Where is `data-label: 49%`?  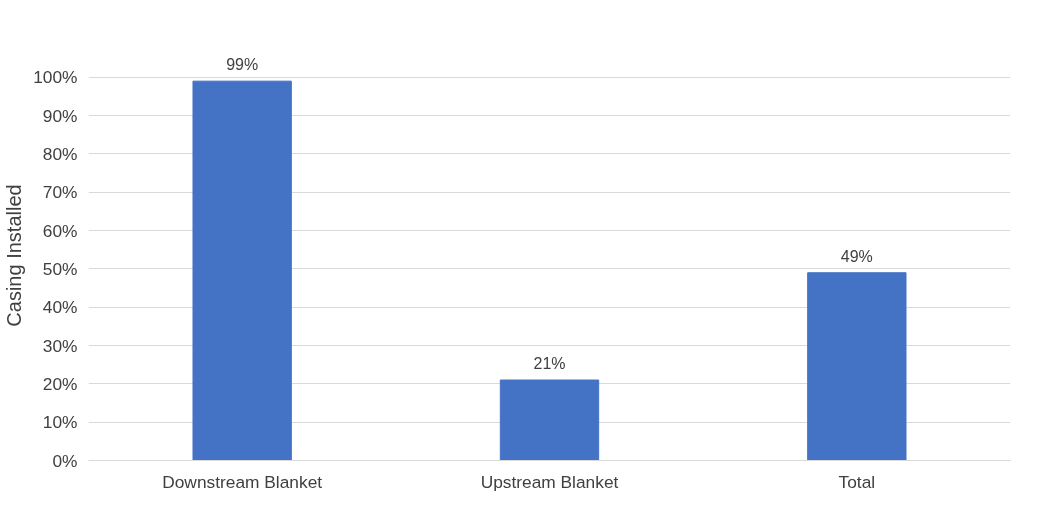 data-label: 49% is located at coordinates (856, 256).